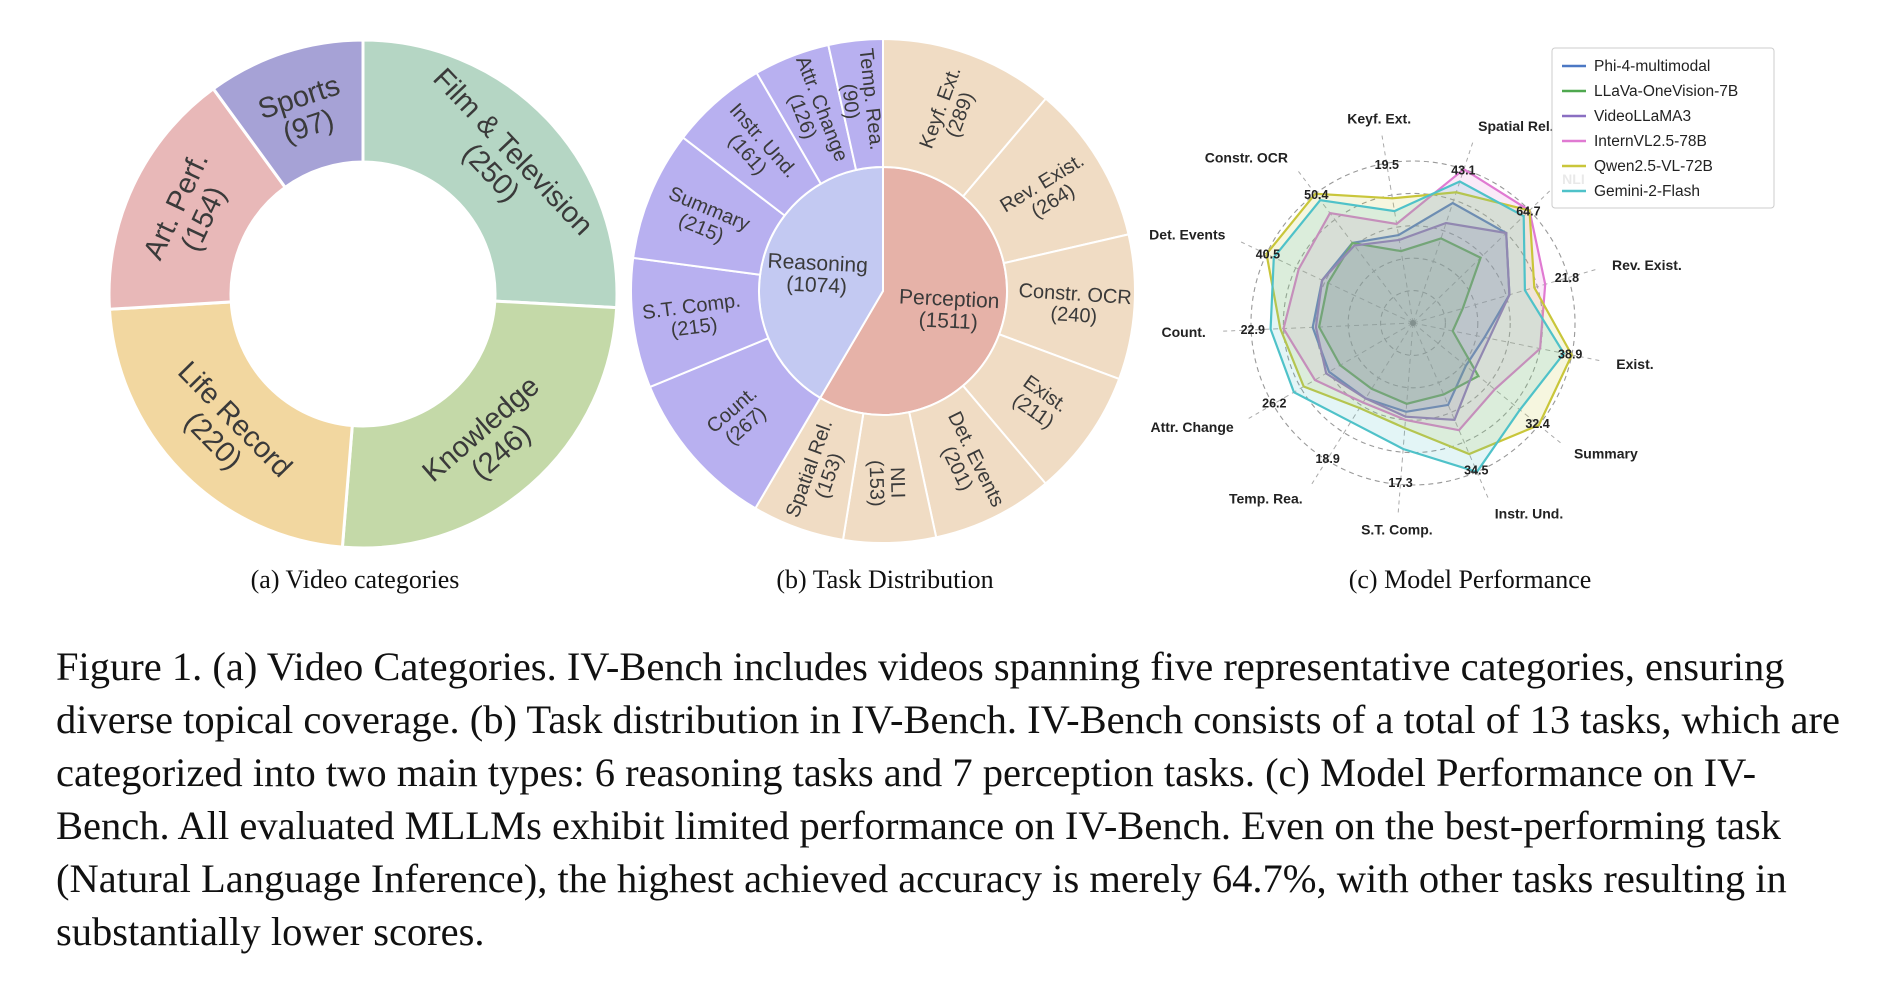 This screenshot has height=1006, width=1898. I want to click on radar-axis-label-count: Count., so click(1184, 332).